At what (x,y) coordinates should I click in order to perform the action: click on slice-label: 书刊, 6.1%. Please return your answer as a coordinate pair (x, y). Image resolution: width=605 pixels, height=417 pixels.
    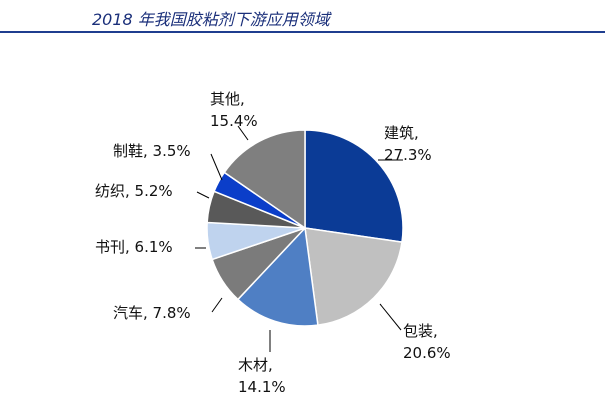
    Looking at the image, I should click on (134, 247).